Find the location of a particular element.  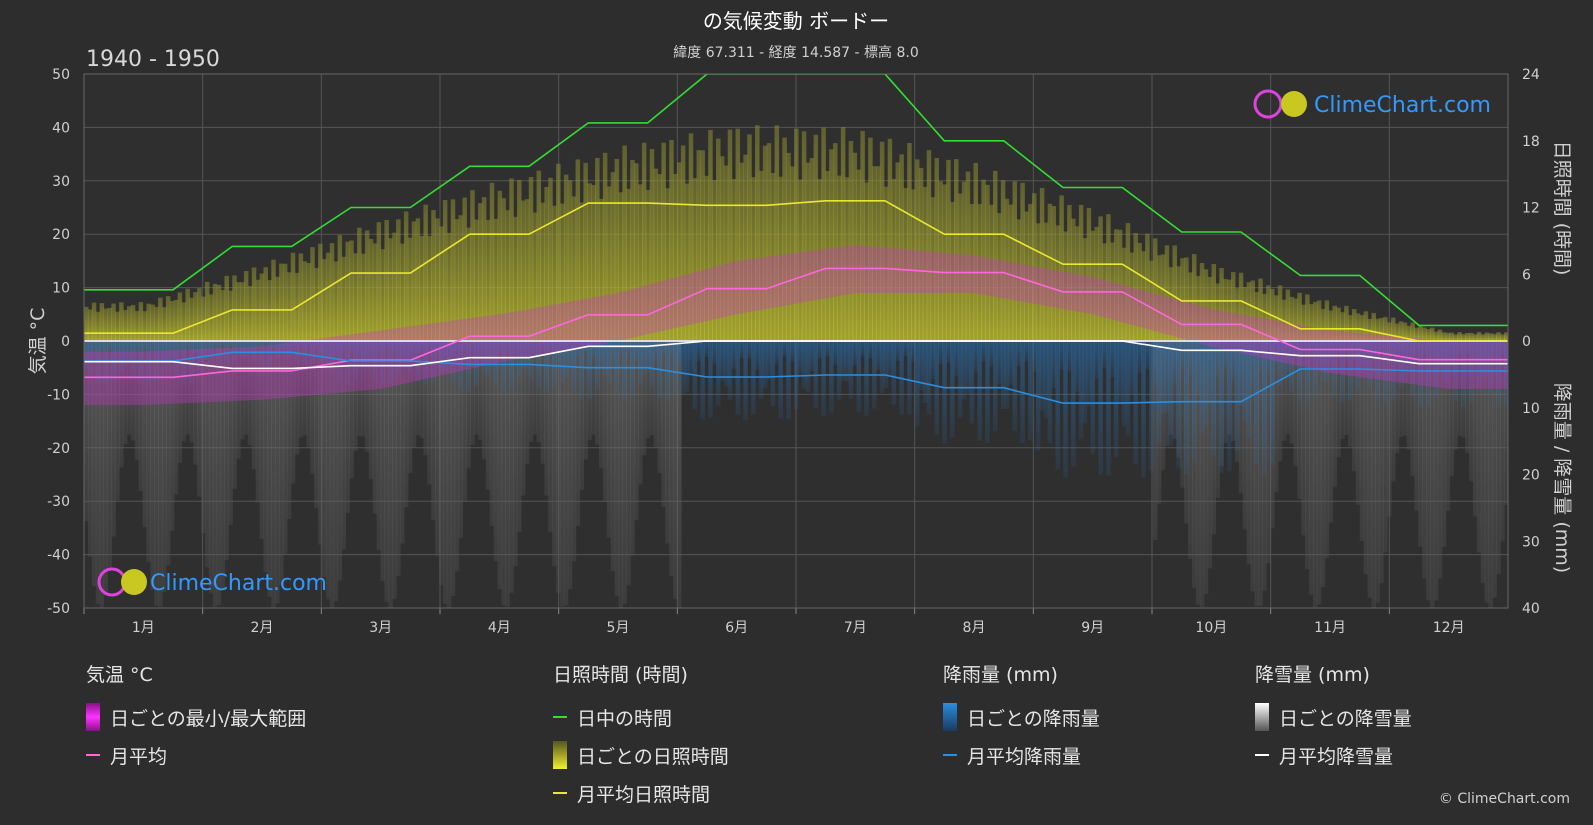

month-tick-label: 1月 is located at coordinates (143, 628).